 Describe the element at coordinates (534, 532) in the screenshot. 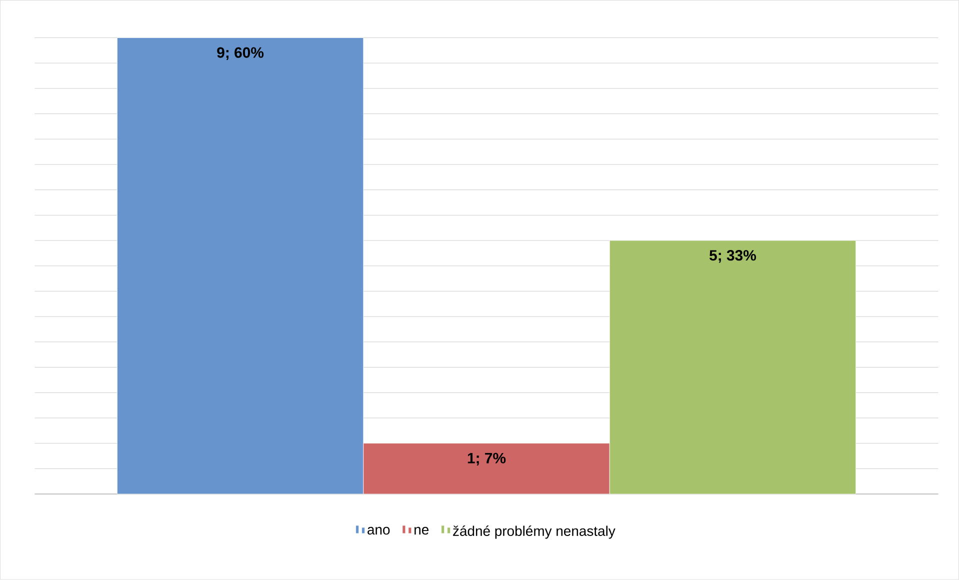

I see `legend-label: žádné problémy nenastaly` at that location.